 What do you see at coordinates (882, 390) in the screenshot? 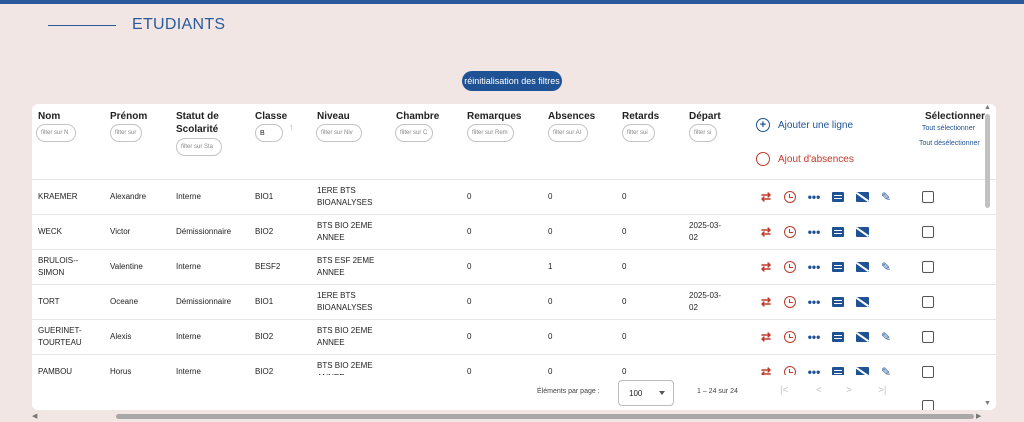
I see `last-page-icon: >|` at bounding box center [882, 390].